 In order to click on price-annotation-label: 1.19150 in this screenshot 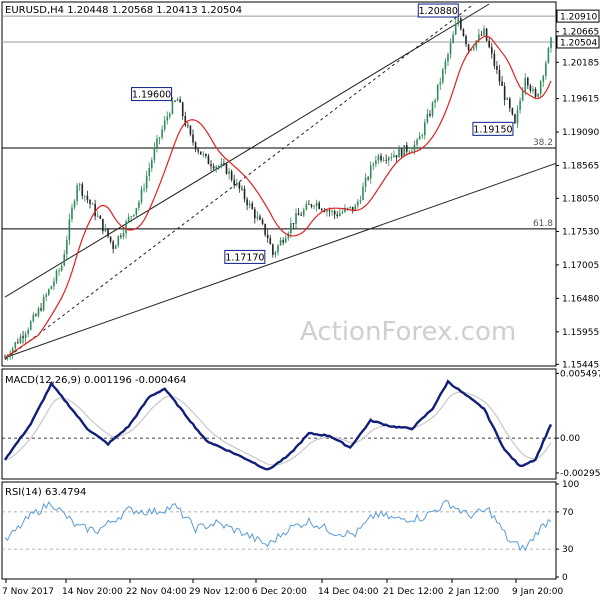, I will do `click(492, 129)`.